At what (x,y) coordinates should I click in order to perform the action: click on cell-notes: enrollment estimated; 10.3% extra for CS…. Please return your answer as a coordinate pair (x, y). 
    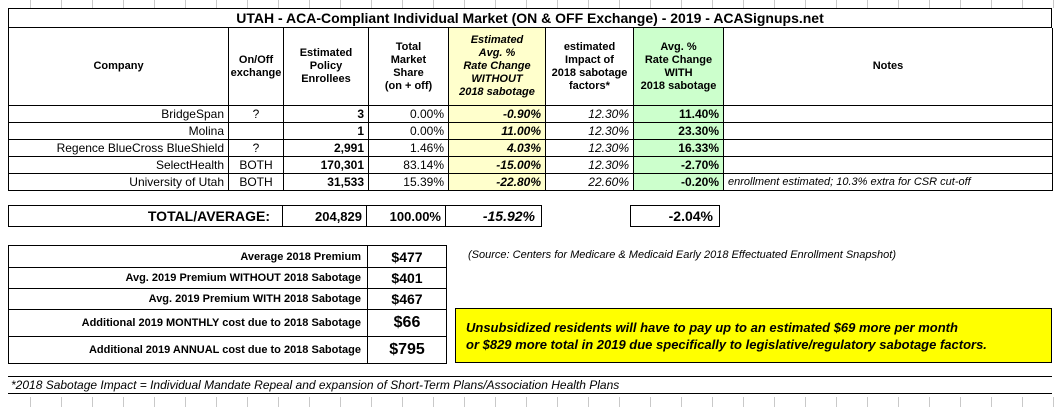
    Looking at the image, I should click on (888, 182).